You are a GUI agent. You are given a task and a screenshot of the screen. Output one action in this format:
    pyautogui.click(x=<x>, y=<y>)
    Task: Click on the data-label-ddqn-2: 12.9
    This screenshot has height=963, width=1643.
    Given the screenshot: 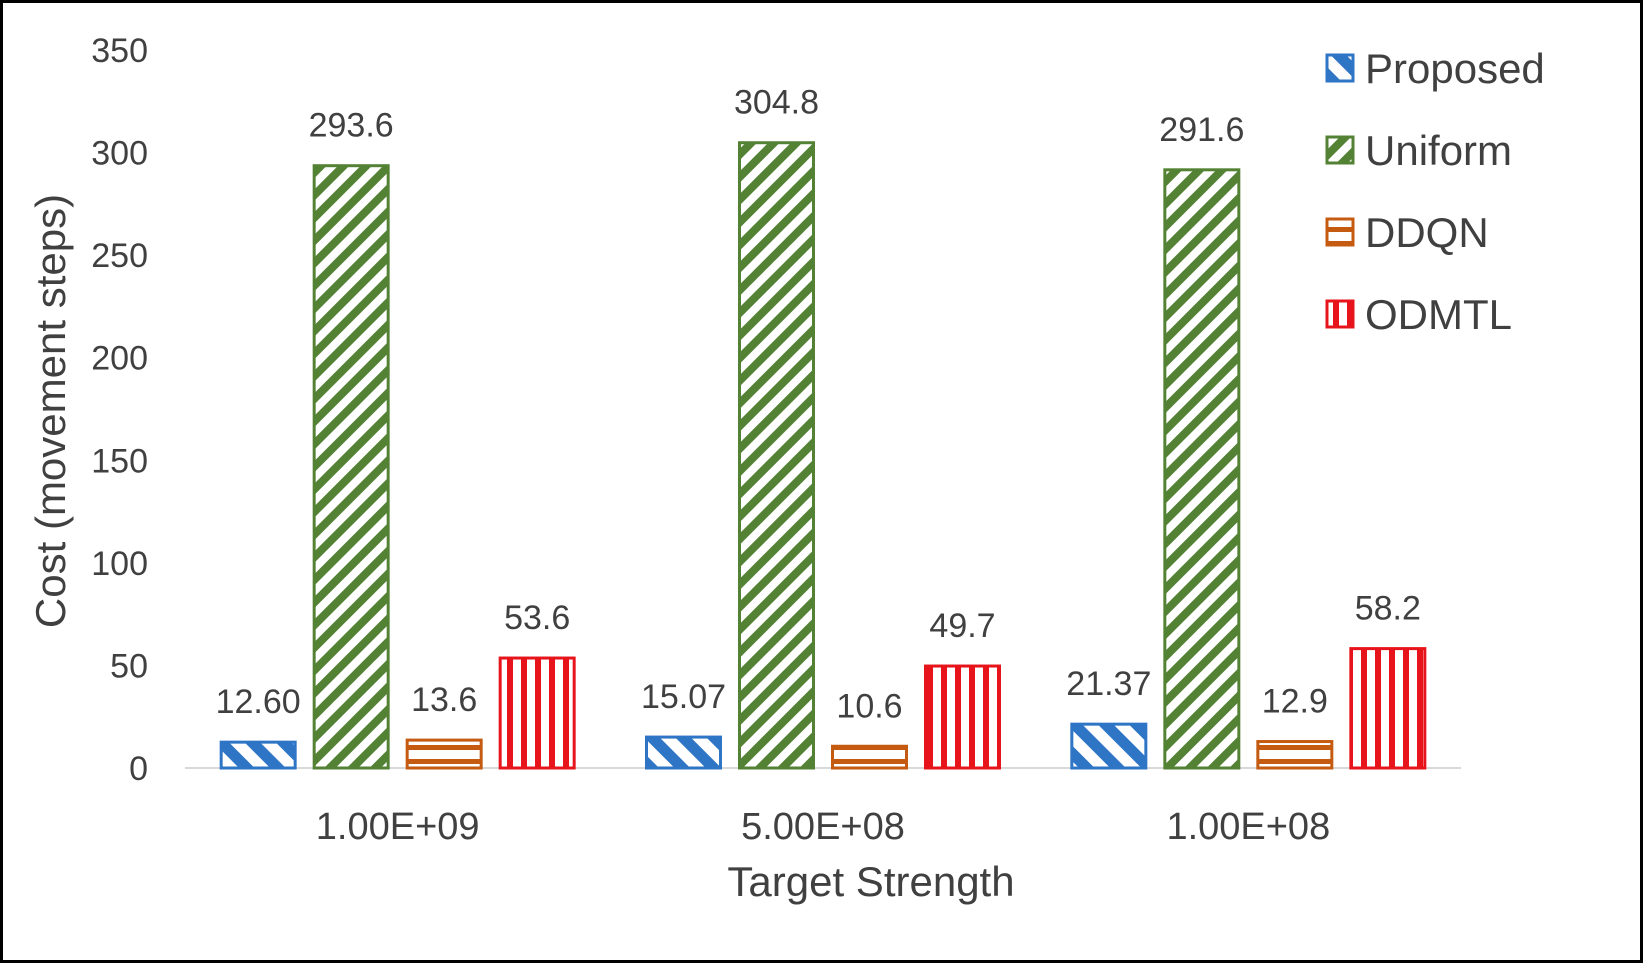 What is the action you would take?
    pyautogui.click(x=1295, y=702)
    